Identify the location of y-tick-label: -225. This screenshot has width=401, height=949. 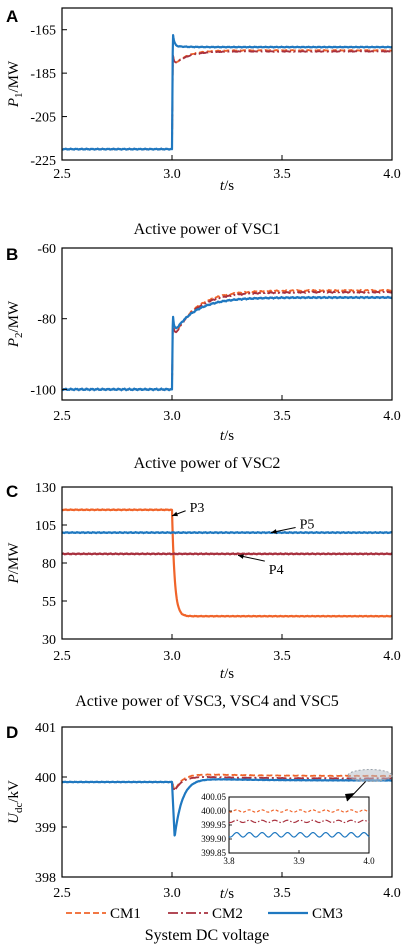
(43, 161).